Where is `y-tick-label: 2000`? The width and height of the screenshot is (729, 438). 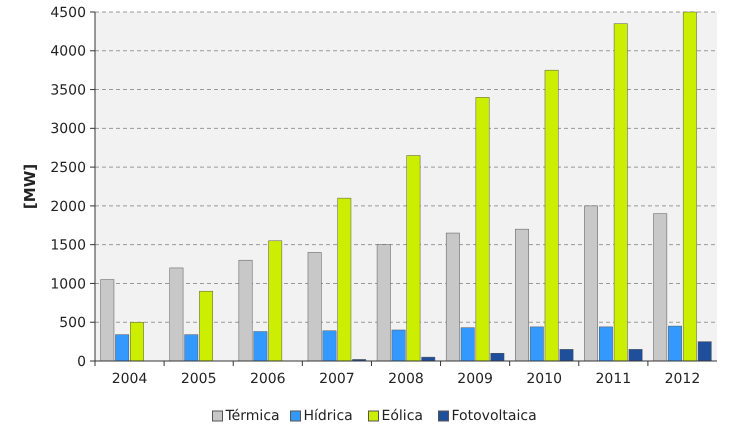 y-tick-label: 2000 is located at coordinates (68, 206).